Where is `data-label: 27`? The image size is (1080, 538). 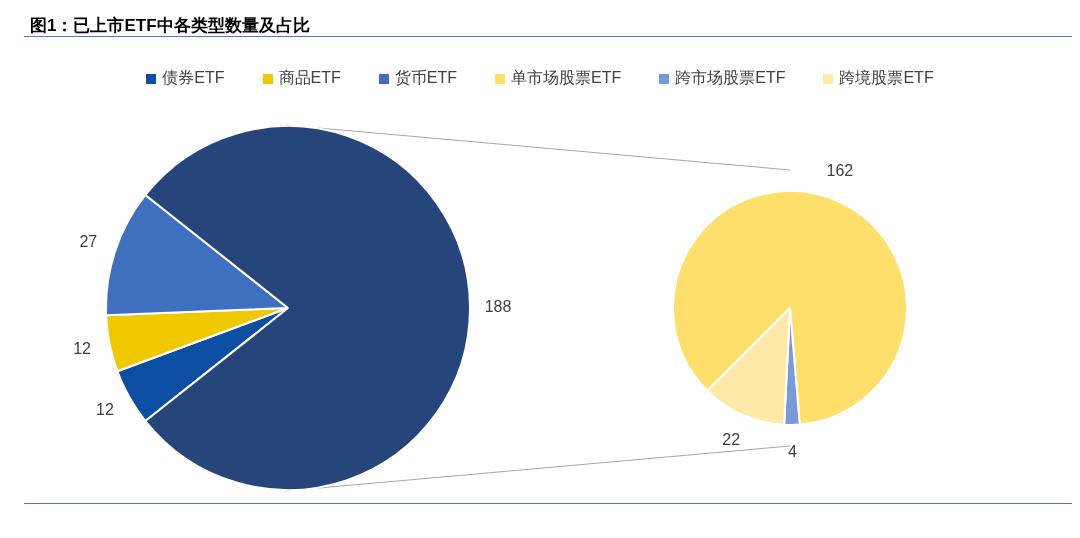 data-label: 27 is located at coordinates (88, 242).